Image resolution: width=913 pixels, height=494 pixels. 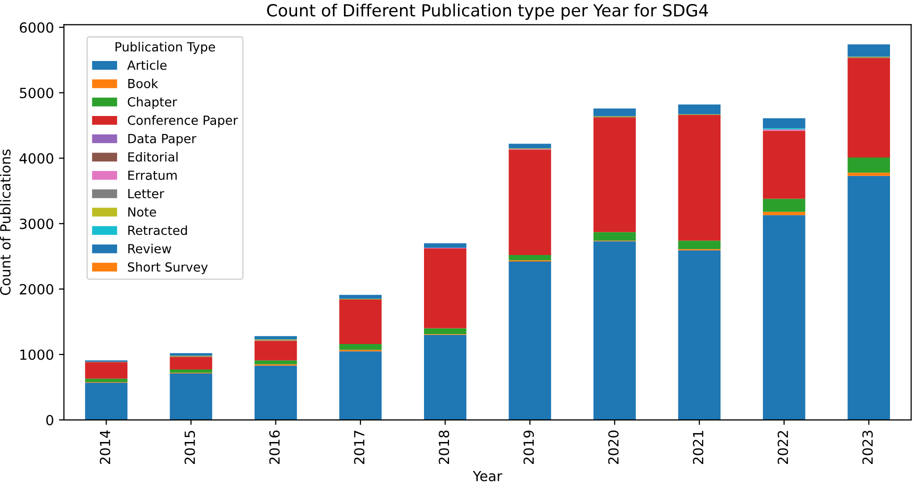 I want to click on y-tick-label: 5000, so click(x=37, y=93).